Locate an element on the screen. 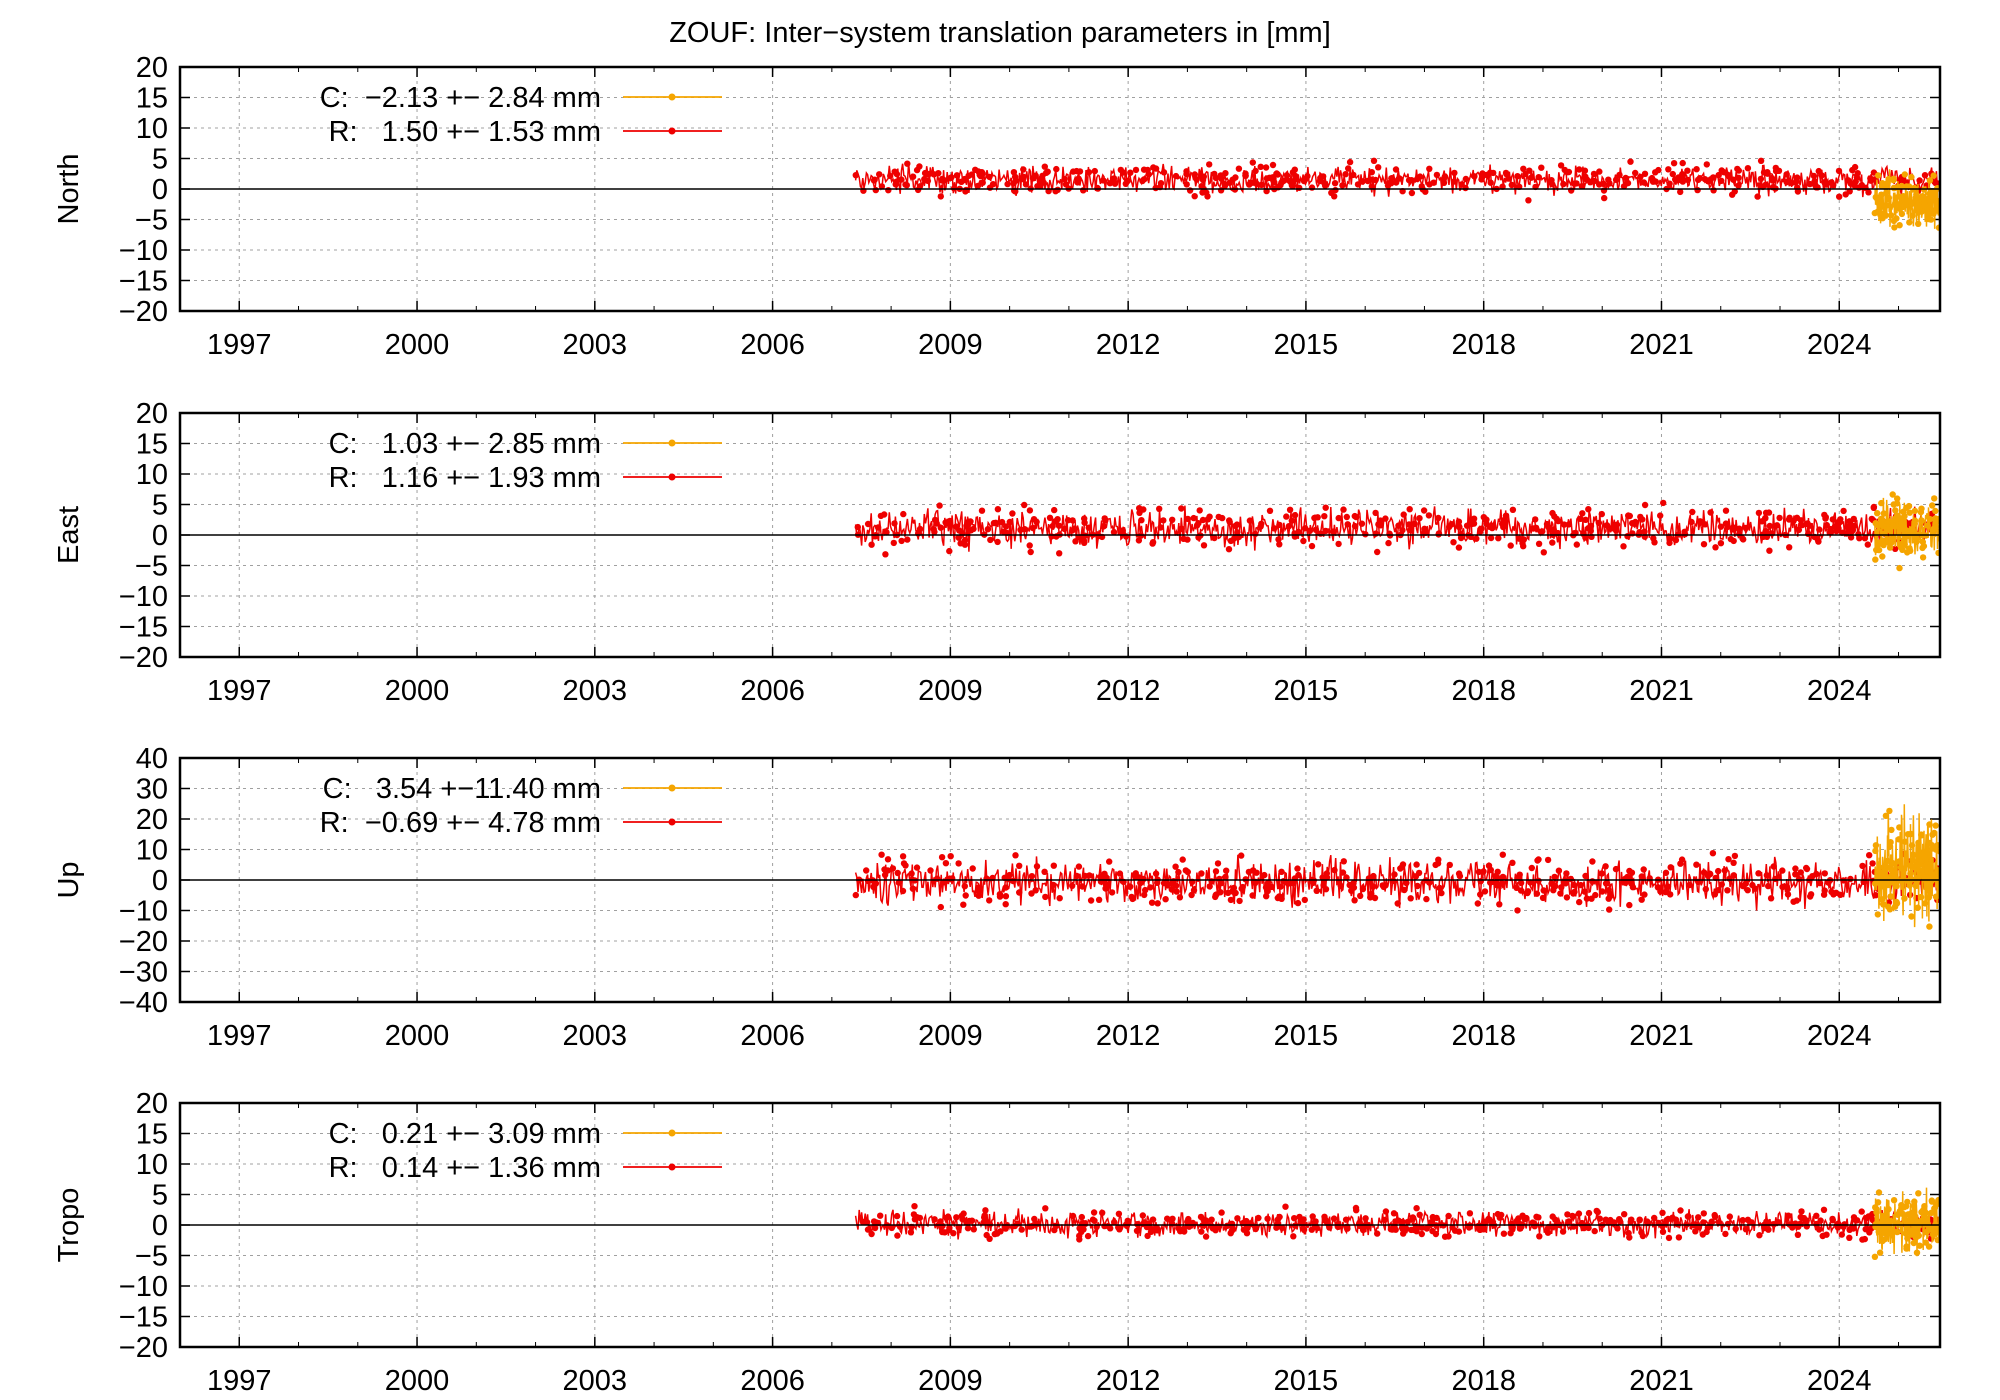 The image size is (2000, 1400). x-tick-label: 2024 is located at coordinates (1839, 345).